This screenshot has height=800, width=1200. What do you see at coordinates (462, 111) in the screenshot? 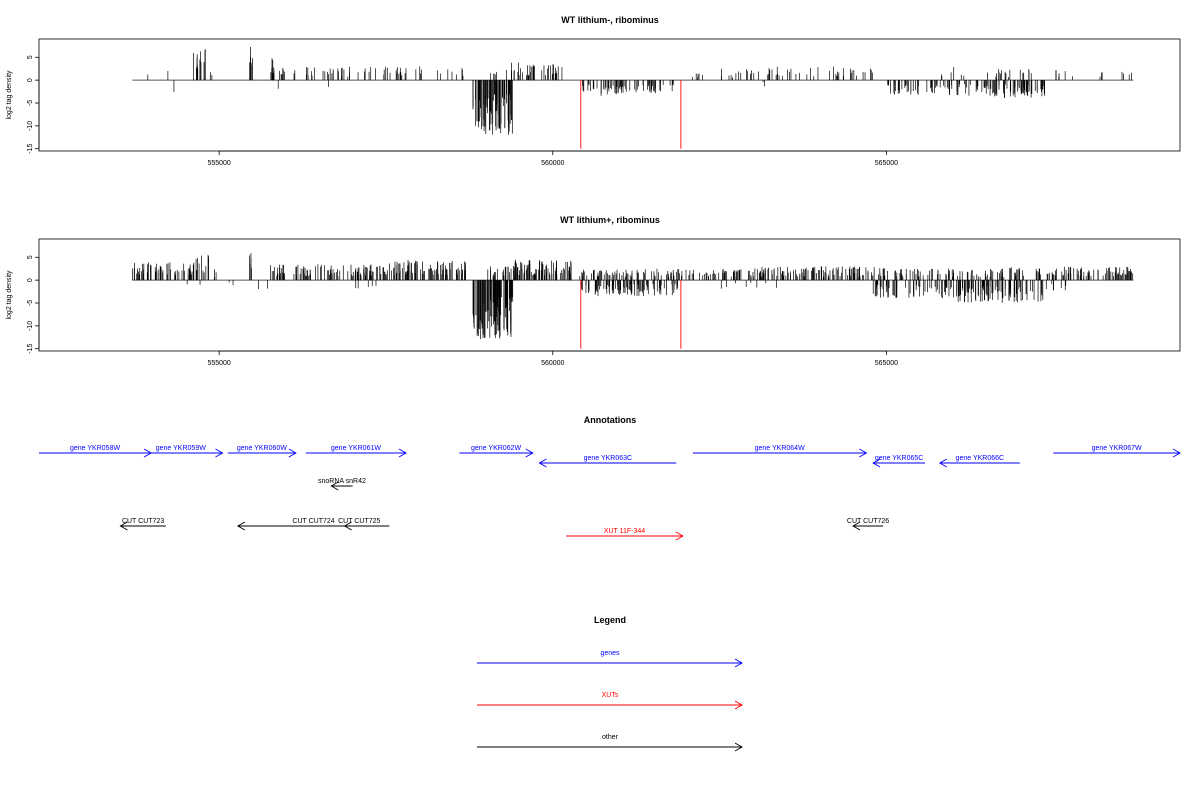
I see `panel-1-axes: 5 0 -5 -10 -15 555000 560000 565000` at bounding box center [462, 111].